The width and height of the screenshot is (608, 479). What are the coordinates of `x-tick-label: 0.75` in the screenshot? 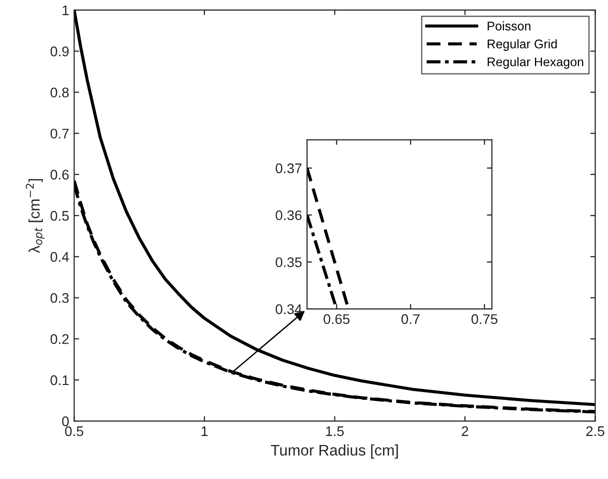 It's located at (485, 319).